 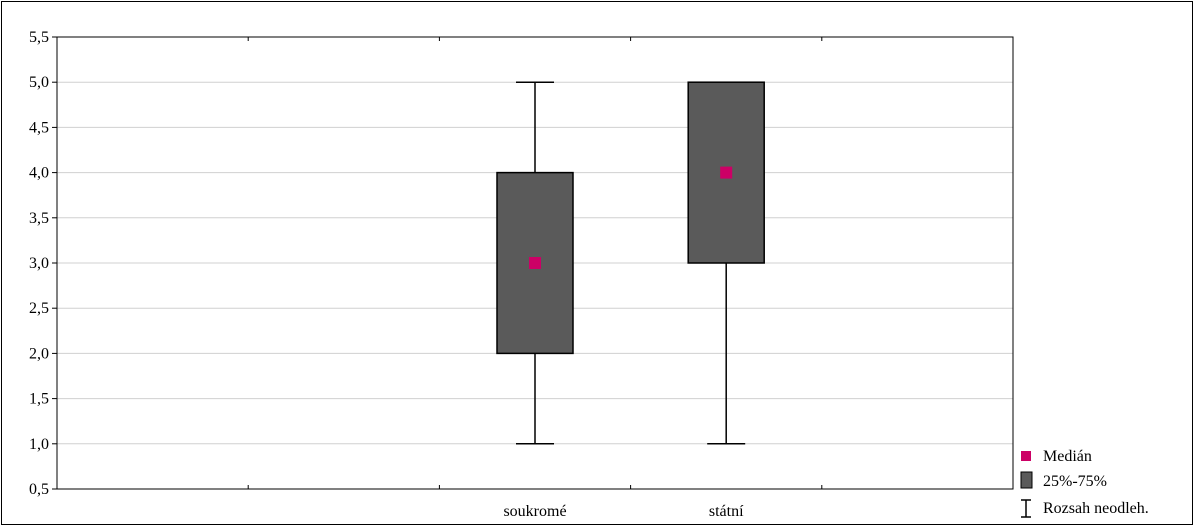 I want to click on legend-box-label: 25%-75%, so click(x=1075, y=481).